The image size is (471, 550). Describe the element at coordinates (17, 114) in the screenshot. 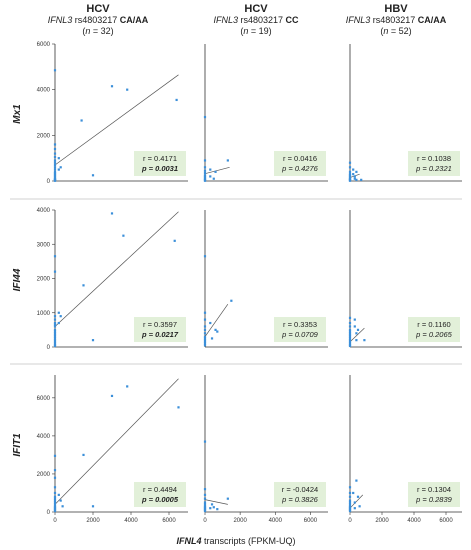

I see `row-label-mx1: Mx1` at that location.